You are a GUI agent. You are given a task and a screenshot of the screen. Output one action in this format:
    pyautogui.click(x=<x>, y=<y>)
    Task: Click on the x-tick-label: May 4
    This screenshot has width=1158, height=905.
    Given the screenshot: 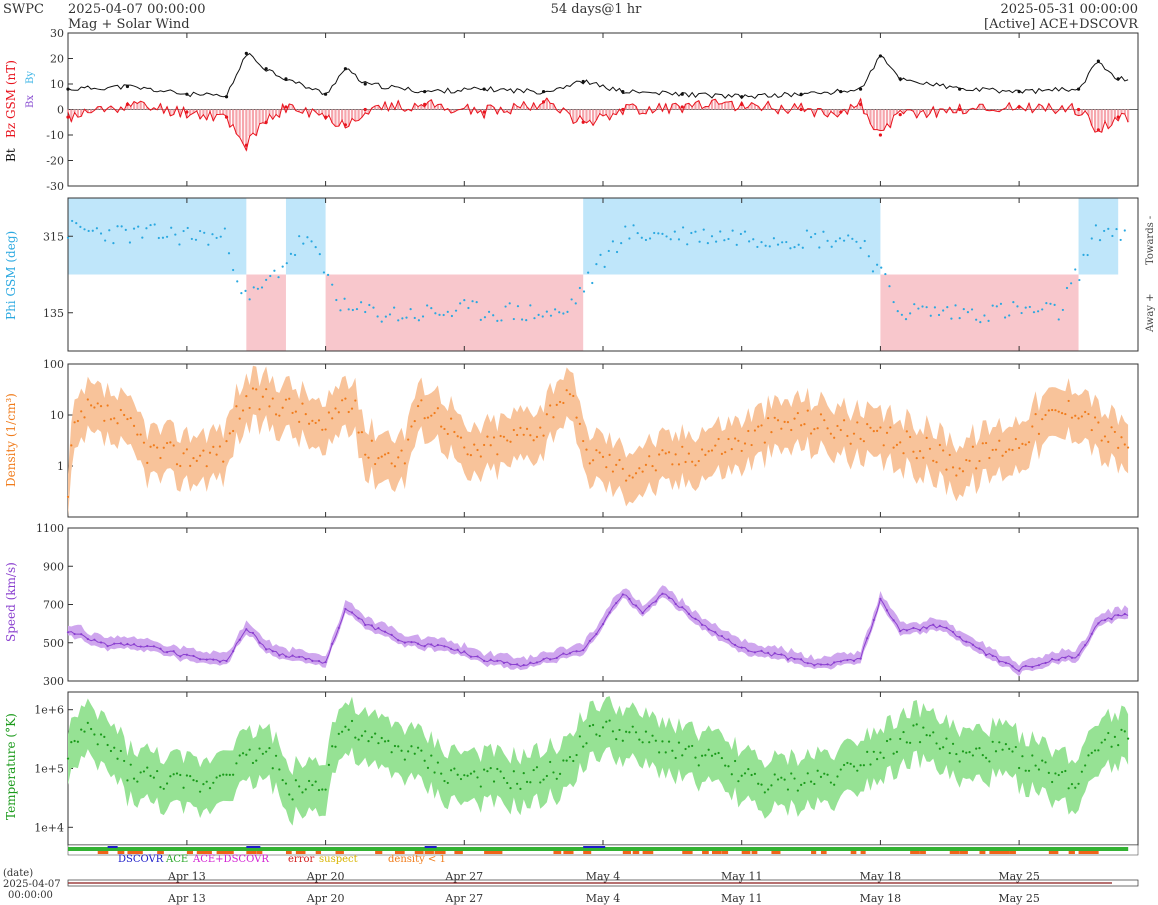 What is the action you would take?
    pyautogui.click(x=603, y=898)
    